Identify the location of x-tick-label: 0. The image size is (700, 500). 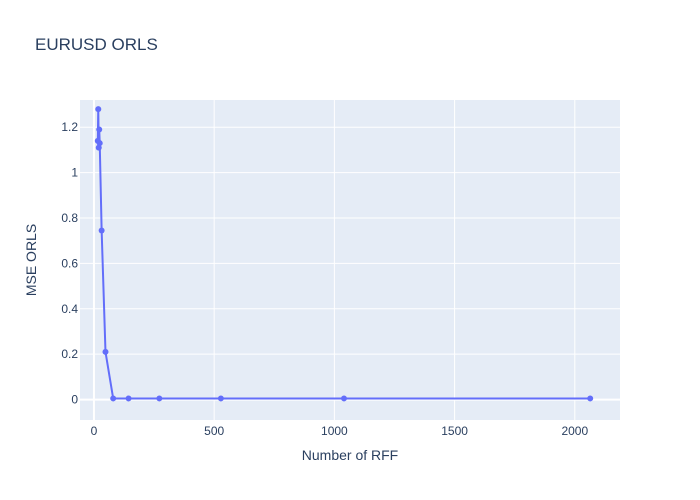
(94, 431).